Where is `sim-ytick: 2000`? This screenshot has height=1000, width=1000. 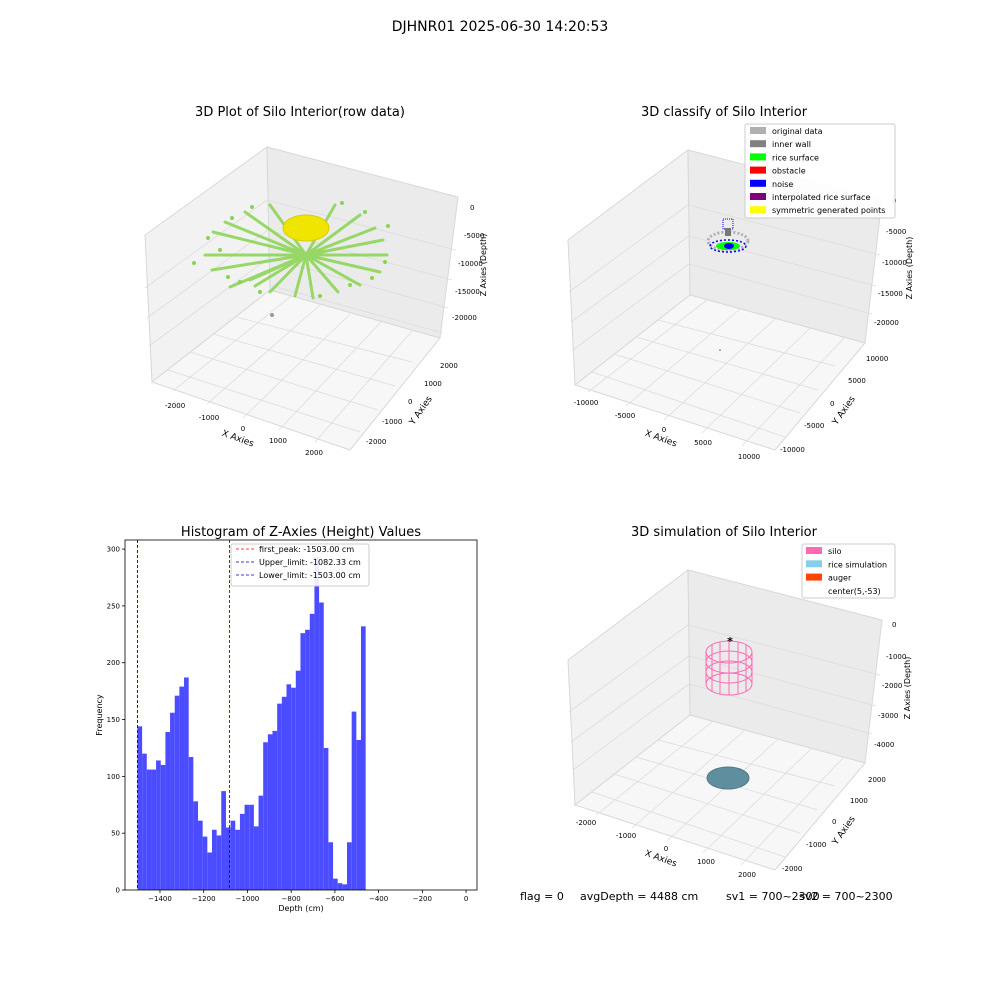
sim-ytick: 2000 is located at coordinates (877, 780).